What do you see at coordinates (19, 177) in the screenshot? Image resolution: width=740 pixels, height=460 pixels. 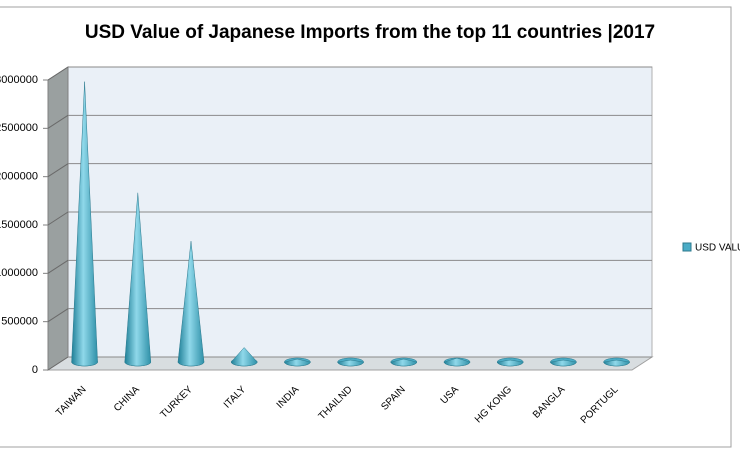 I see `y-tick-label: 2000000` at bounding box center [19, 177].